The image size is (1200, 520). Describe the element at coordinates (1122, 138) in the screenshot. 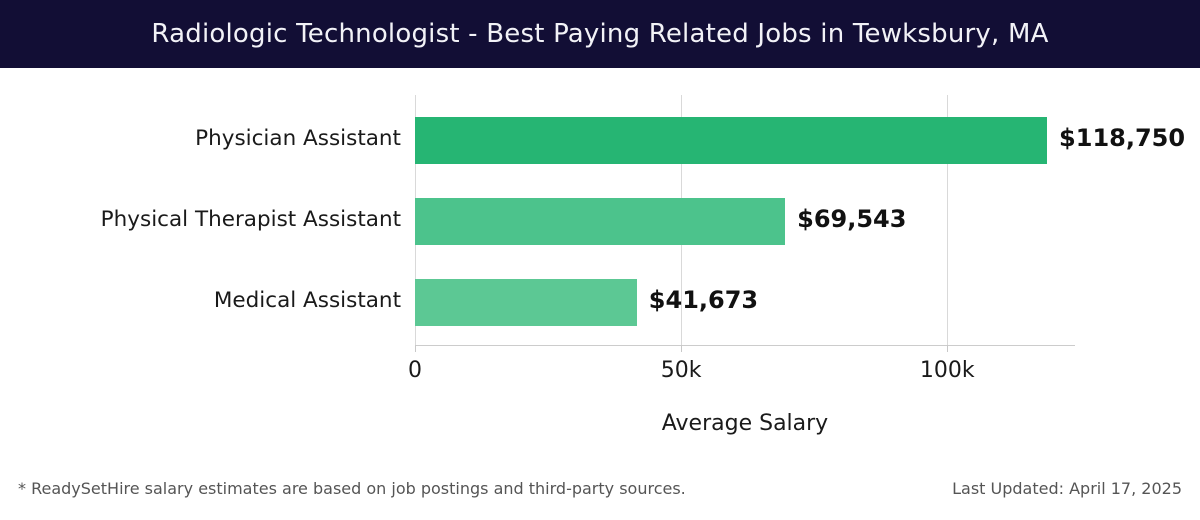

I see `bar-value-label: $118,750` at that location.